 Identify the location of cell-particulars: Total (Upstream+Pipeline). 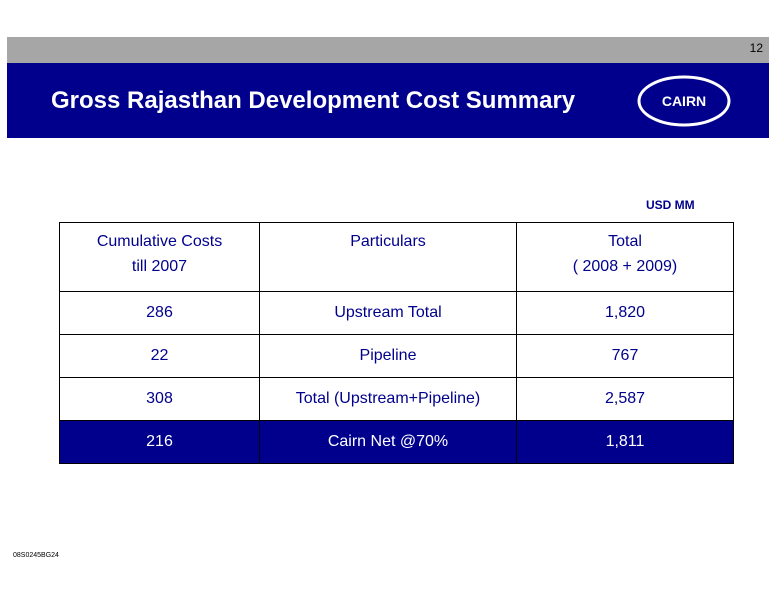
(388, 399).